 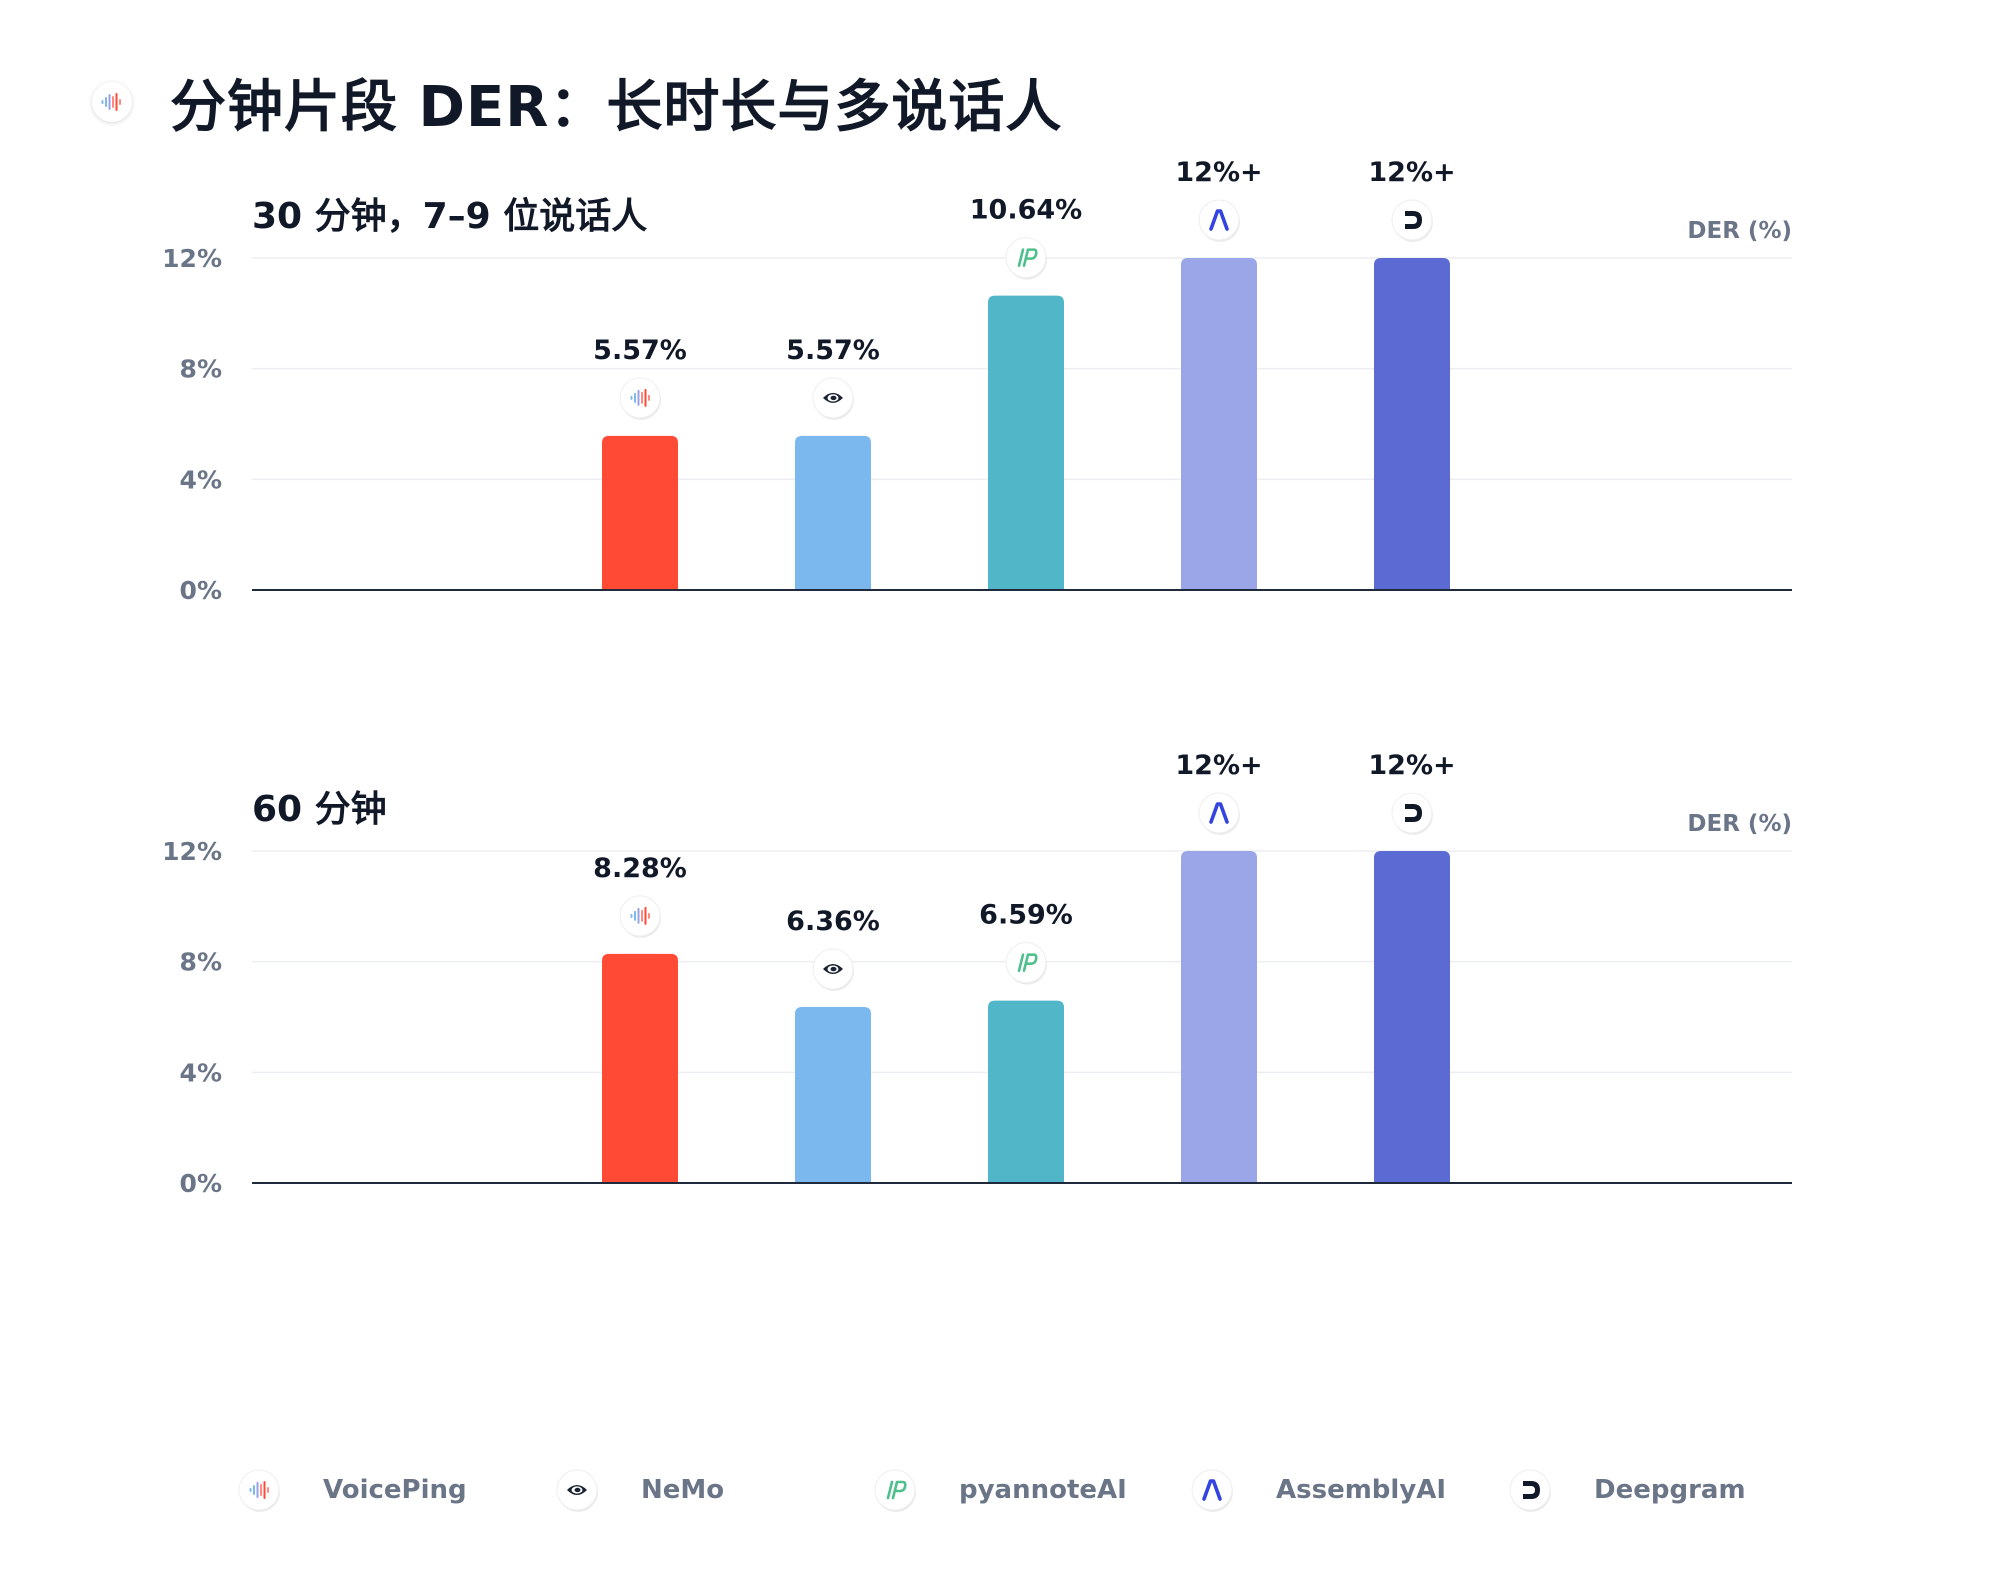 I want to click on legend-label: AssemblyAI, so click(x=1361, y=1490).